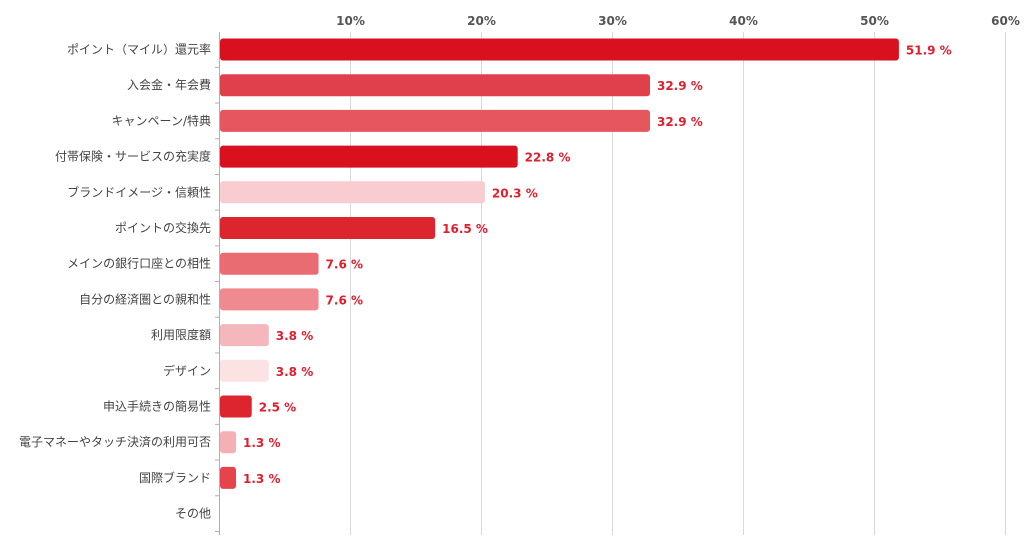 Image resolution: width=1024 pixels, height=544 pixels. I want to click on value-label: 51.9 %, so click(929, 51).